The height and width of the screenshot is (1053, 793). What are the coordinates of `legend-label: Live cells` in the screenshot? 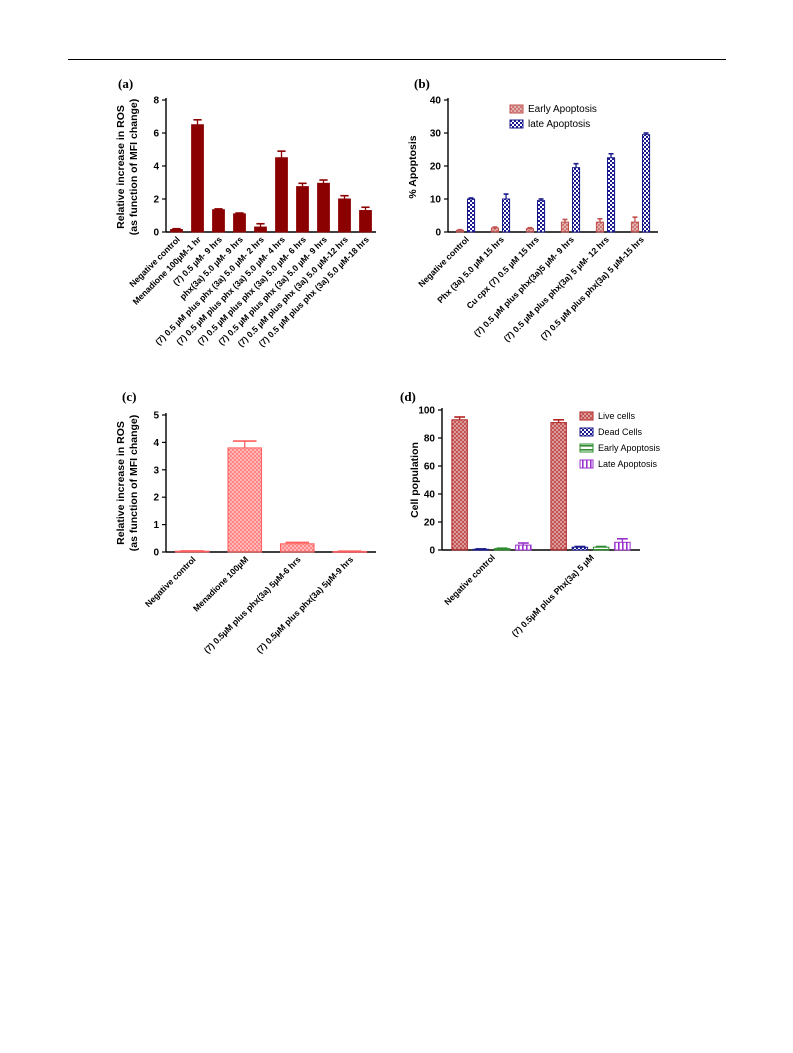 It's located at (617, 416).